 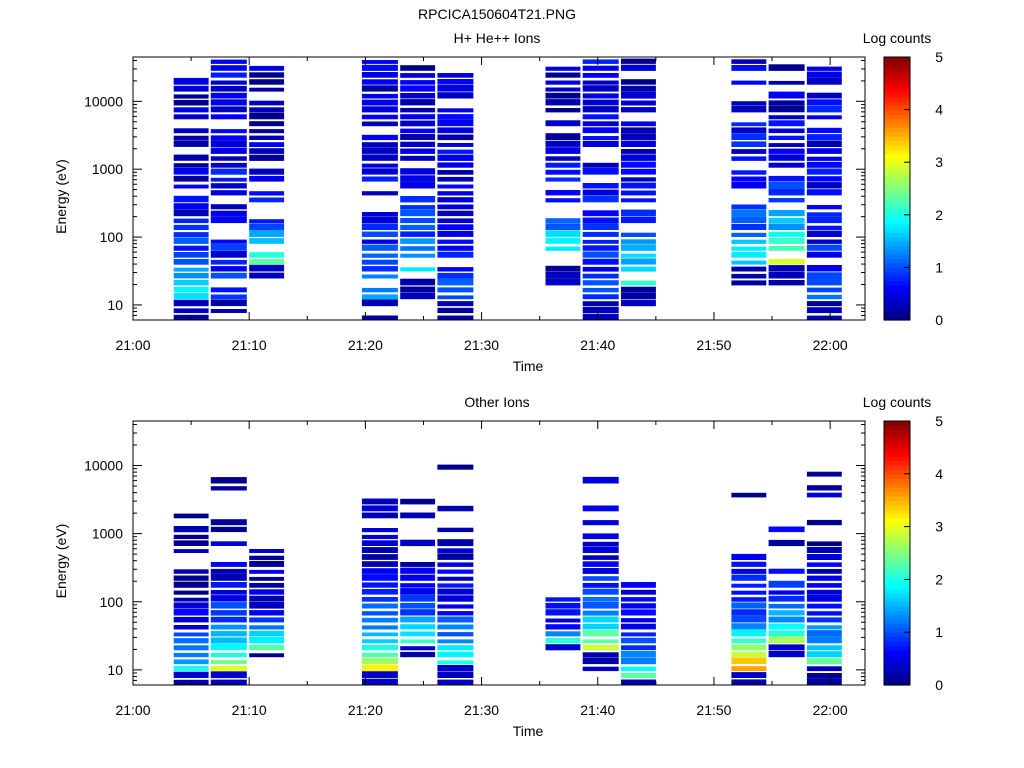 I want to click on y-tick-label: 10000, so click(x=103, y=466).